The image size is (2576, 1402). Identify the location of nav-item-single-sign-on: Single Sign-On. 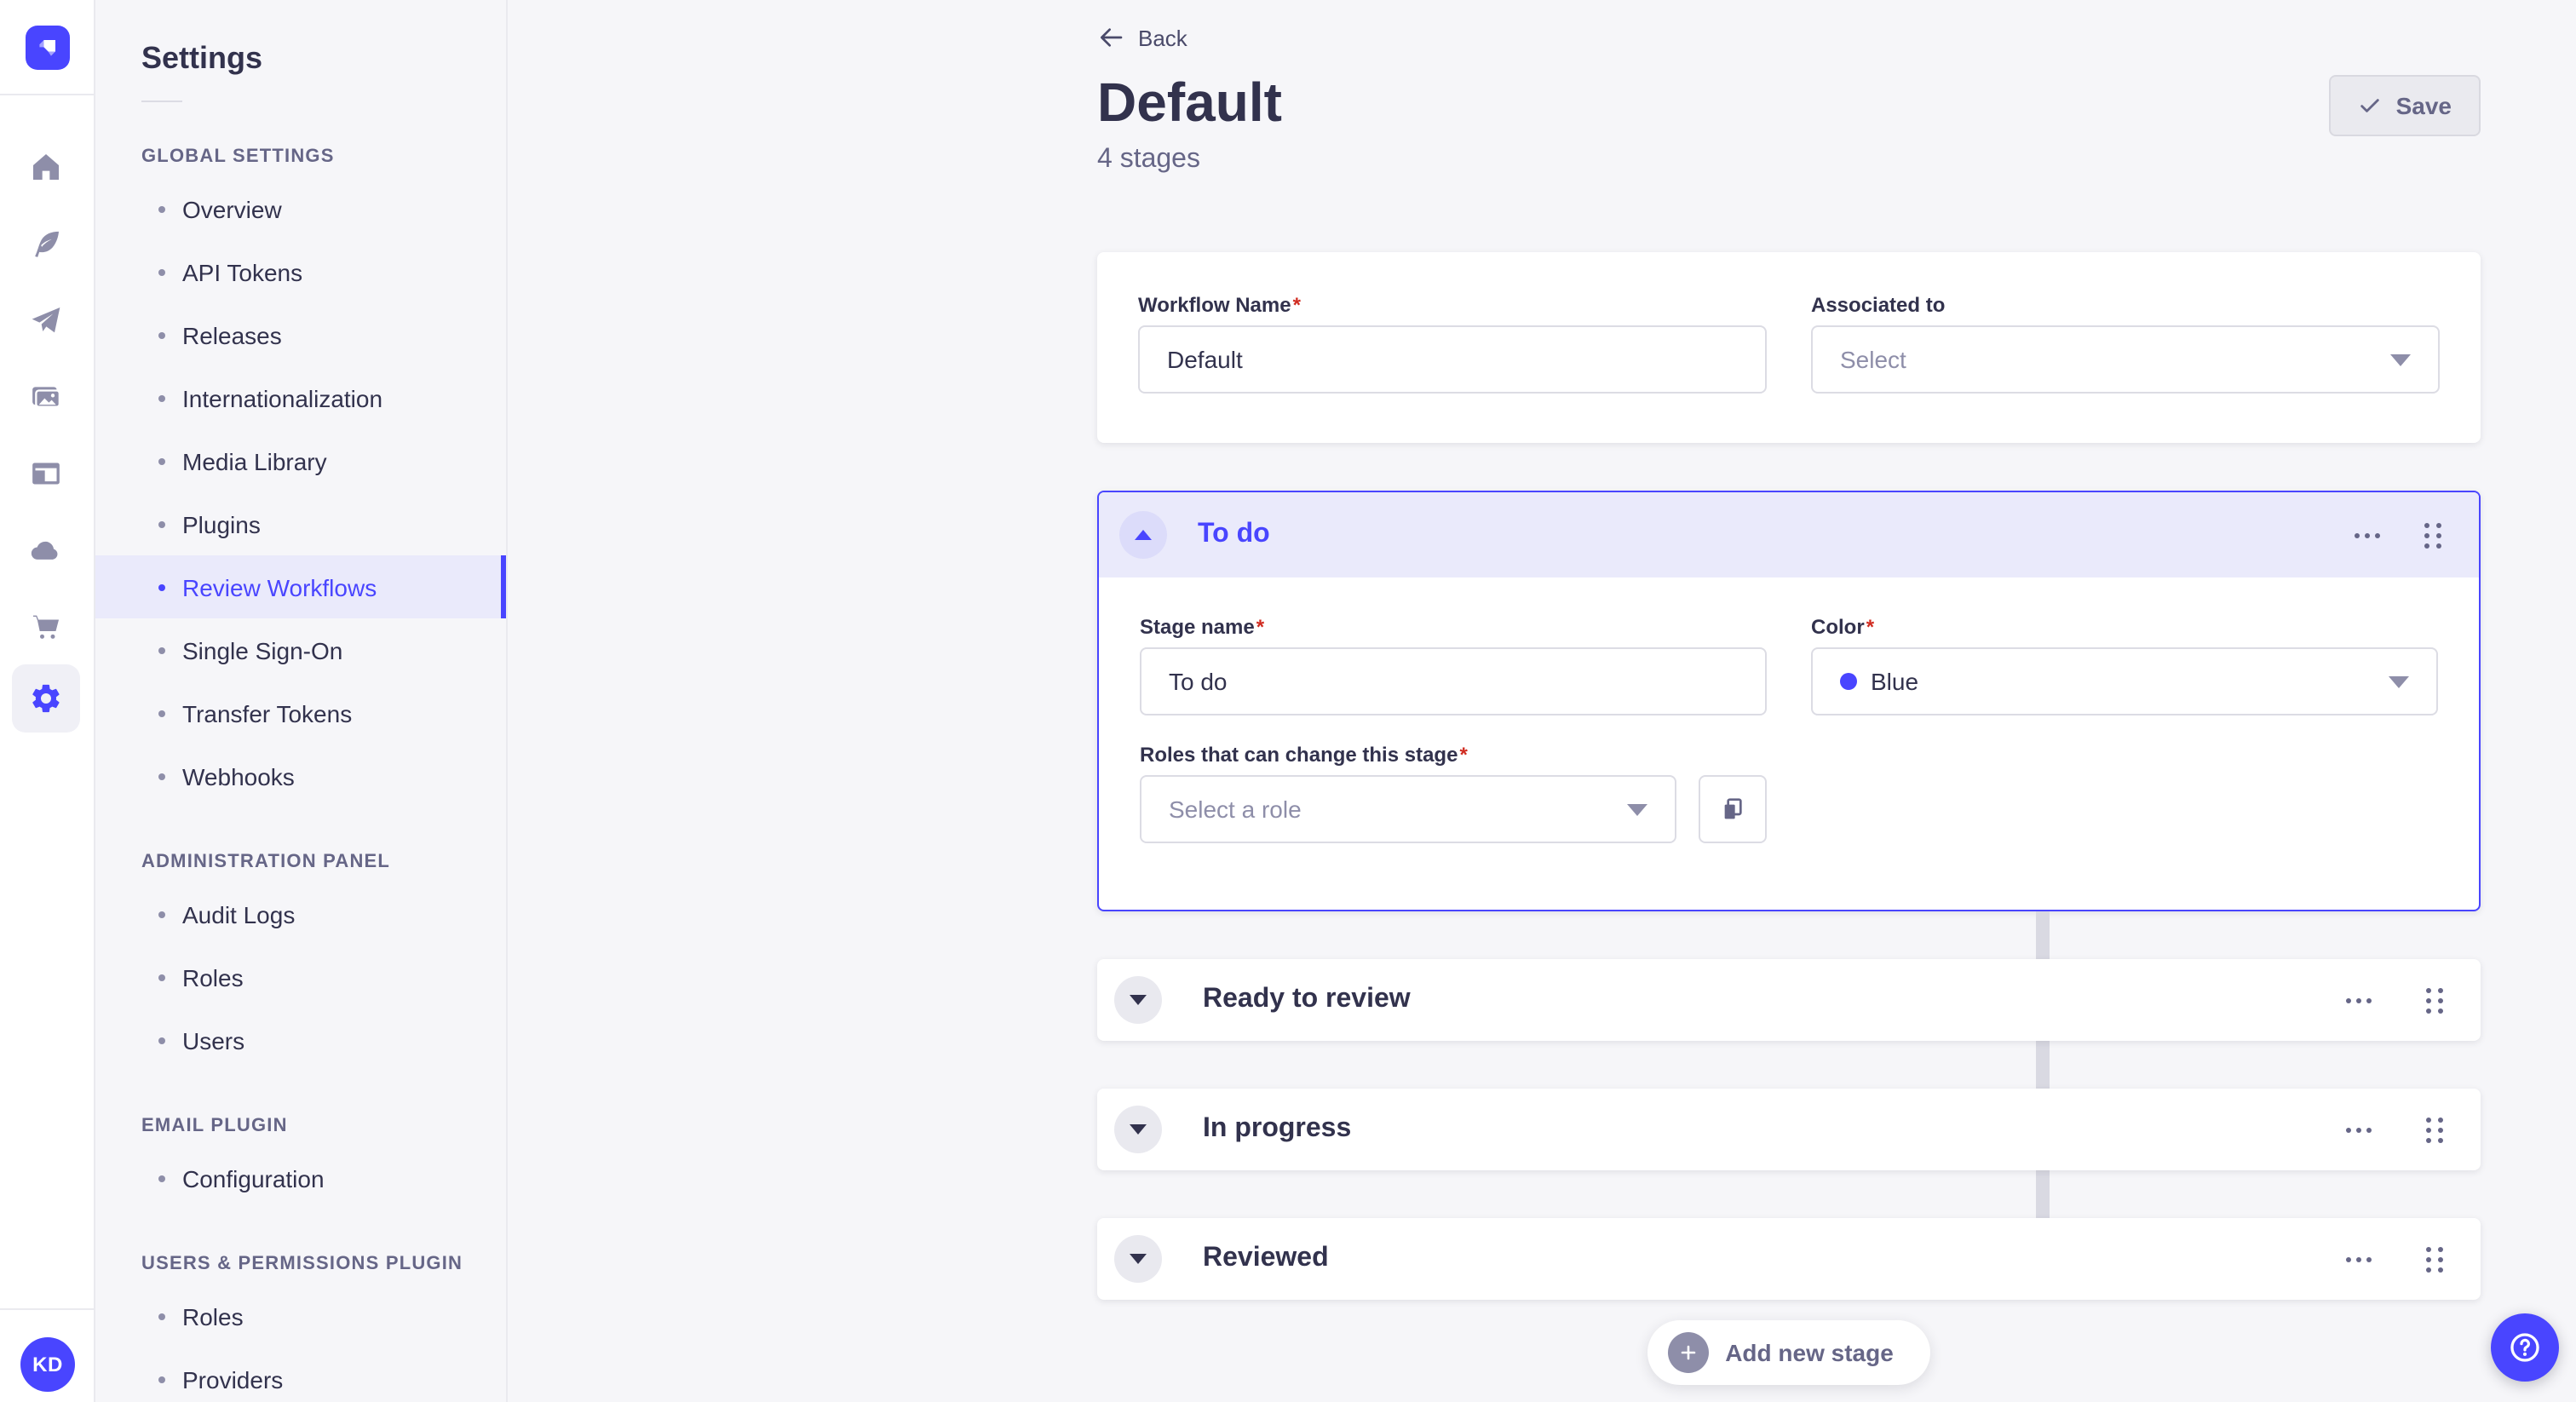
(301, 649).